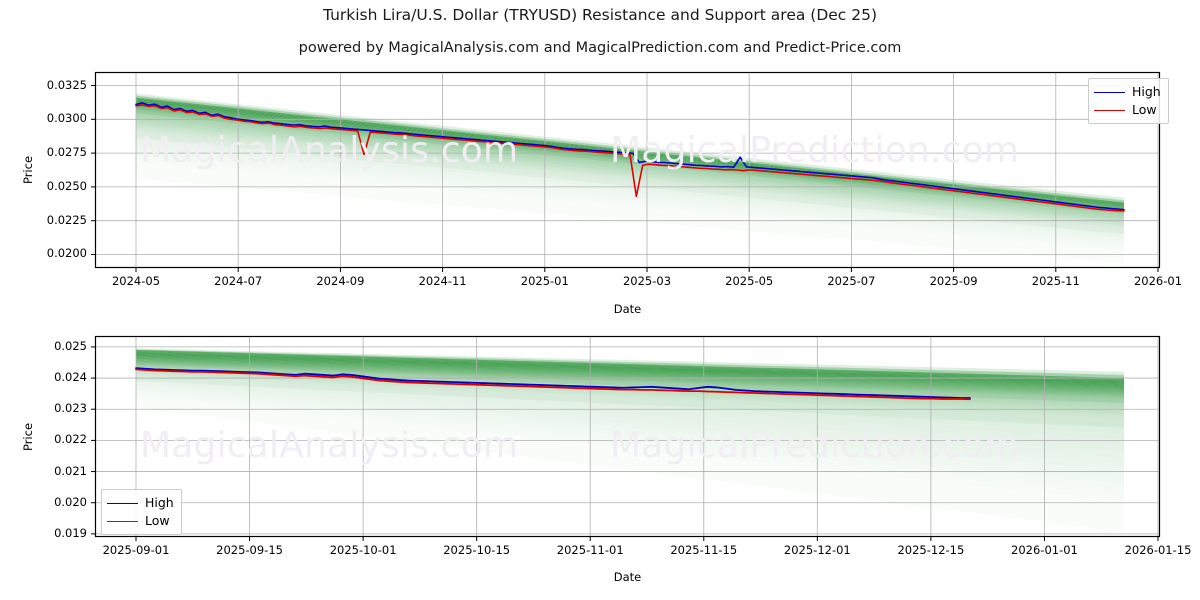  I want to click on y-tick-label: 0.0225, so click(66, 219).